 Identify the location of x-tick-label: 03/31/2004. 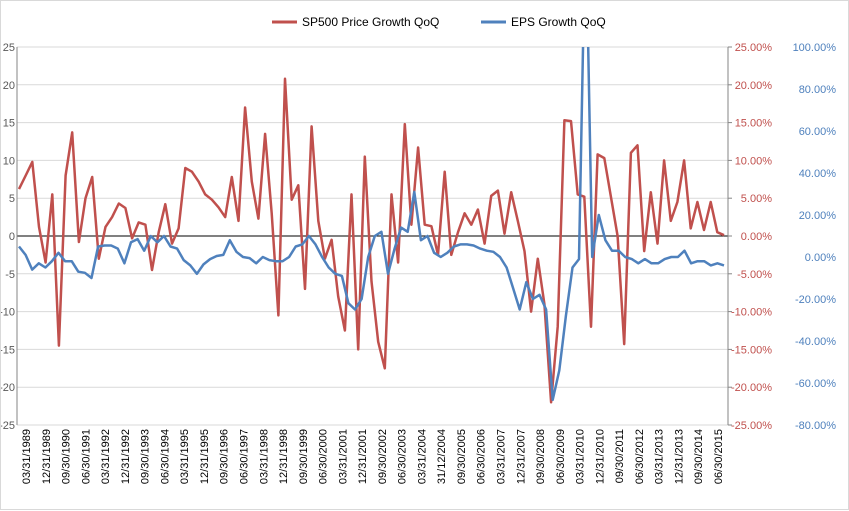
(422, 456).